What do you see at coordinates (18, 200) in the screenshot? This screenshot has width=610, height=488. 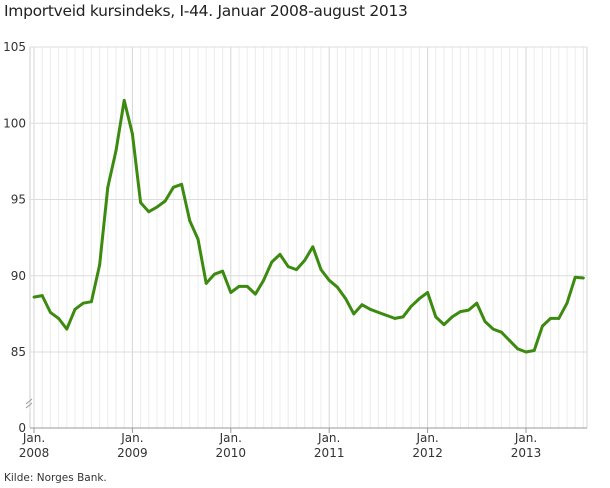 I see `y-tick-label: 95` at bounding box center [18, 200].